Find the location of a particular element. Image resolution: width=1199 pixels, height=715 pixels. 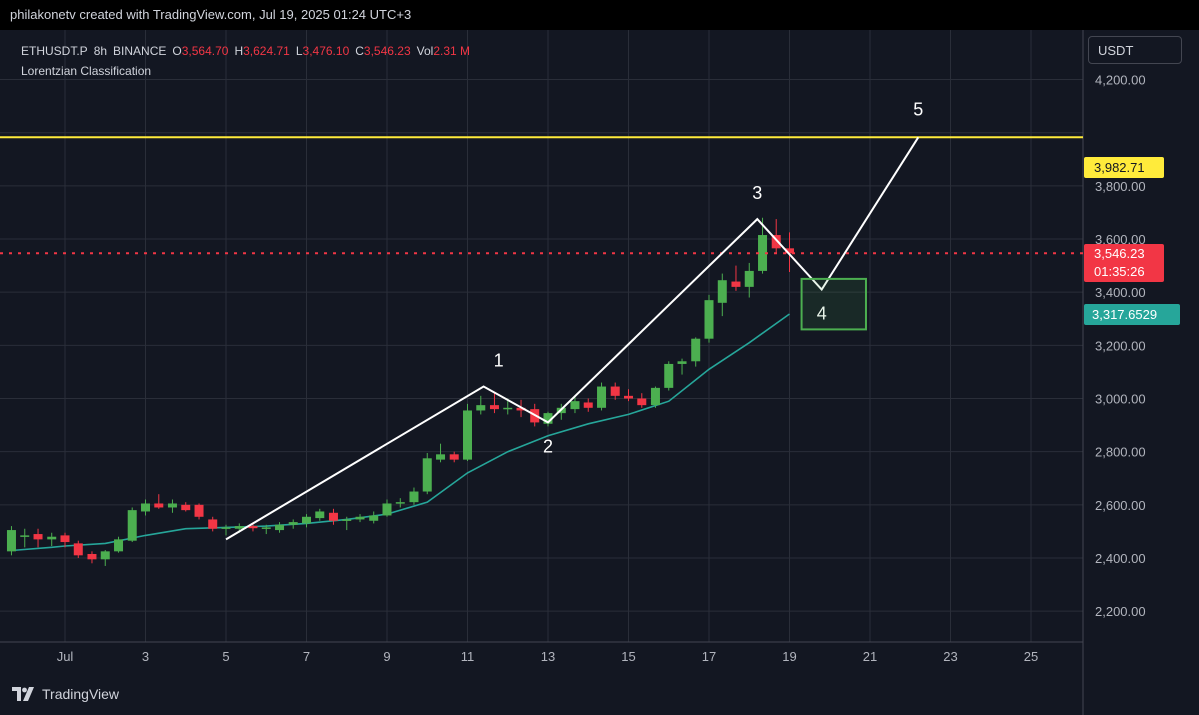

last-price-value: 3,546.23 is located at coordinates (1119, 253).